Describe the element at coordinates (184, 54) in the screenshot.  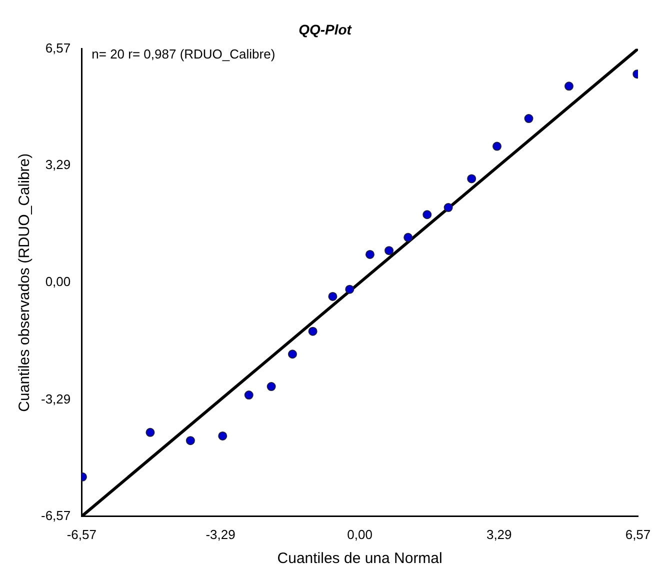
I see `annotation: n= 20 r= 0,987 (RDUO_Calibre)` at that location.